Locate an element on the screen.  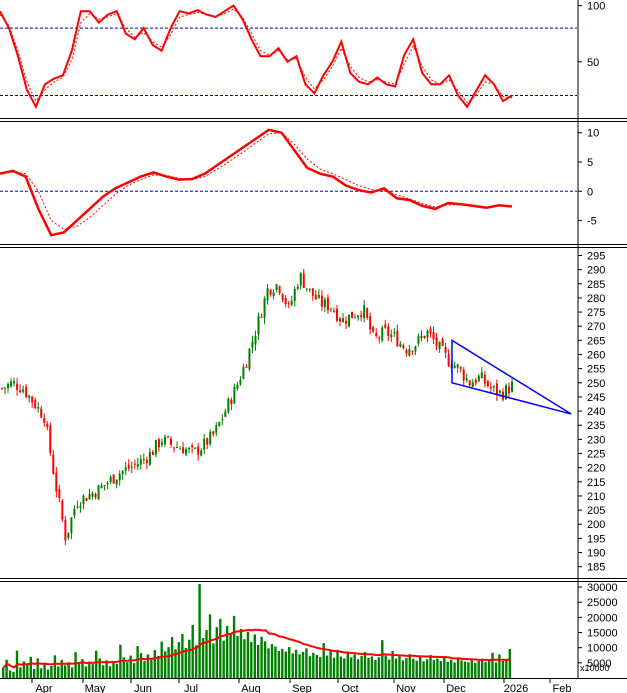
y-tick-label: 295 is located at coordinates (596, 256).